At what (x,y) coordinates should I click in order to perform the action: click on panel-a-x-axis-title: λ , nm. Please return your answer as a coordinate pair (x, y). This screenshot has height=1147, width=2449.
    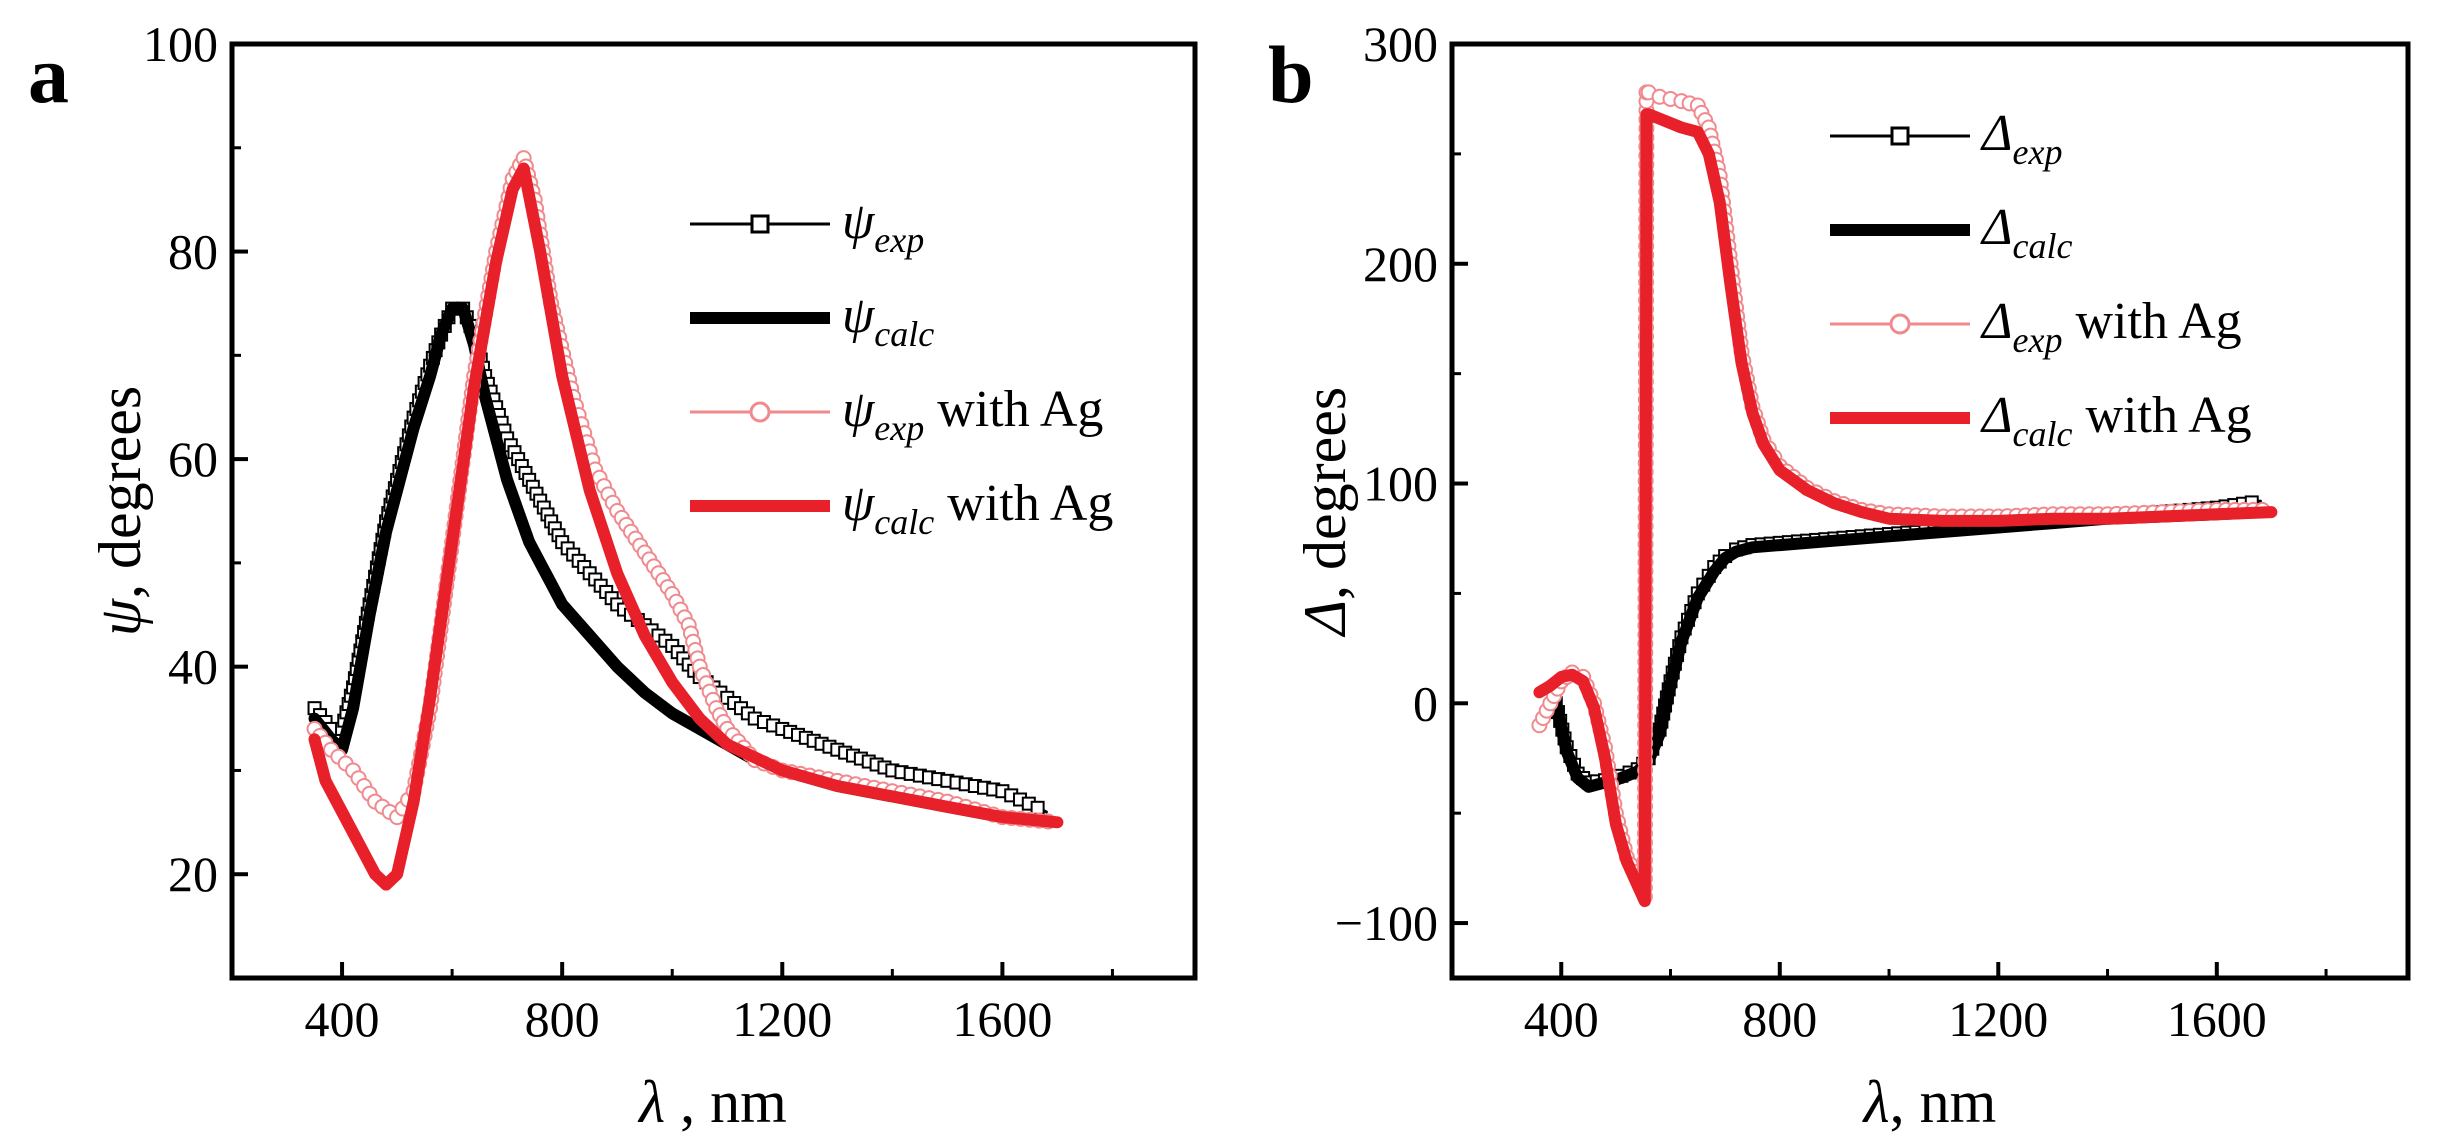
    Looking at the image, I should click on (712, 1102).